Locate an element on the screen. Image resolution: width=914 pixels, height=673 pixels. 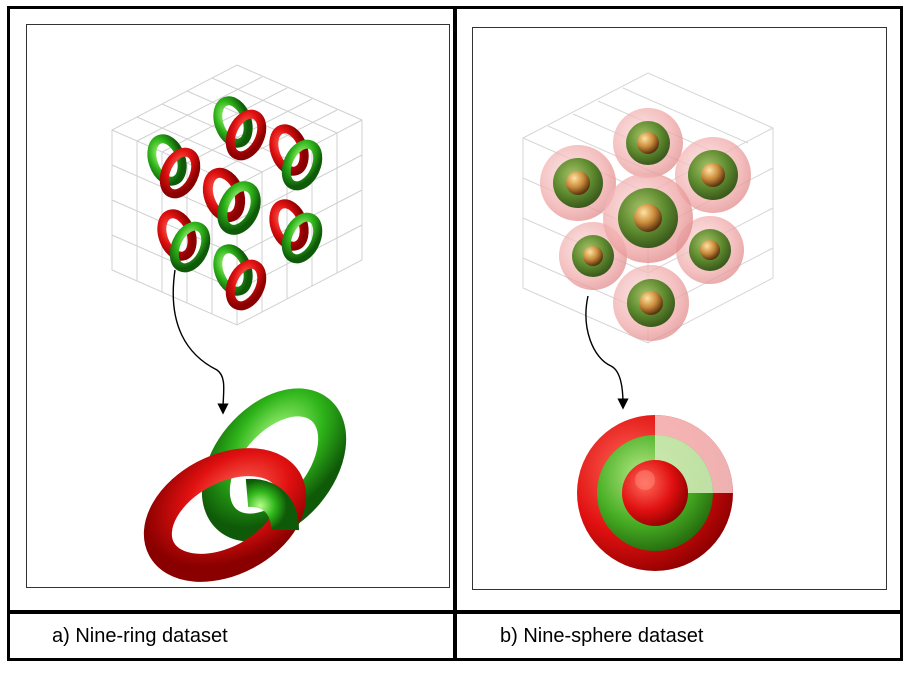
caption-row-divider is located at coordinates (455, 612).